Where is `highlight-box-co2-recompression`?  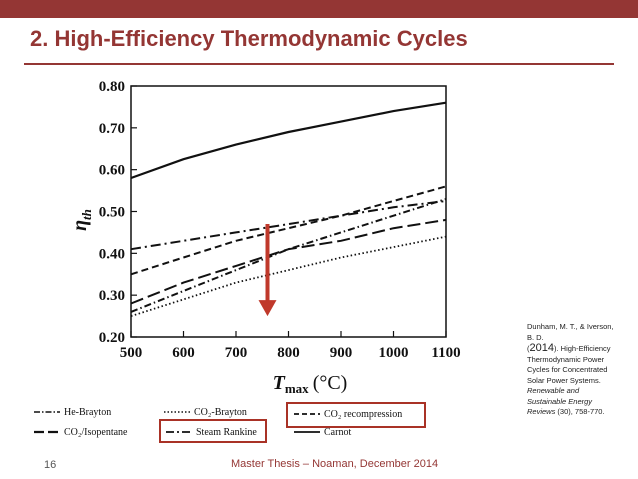
highlight-box-co2-recompression is located at coordinates (356, 415).